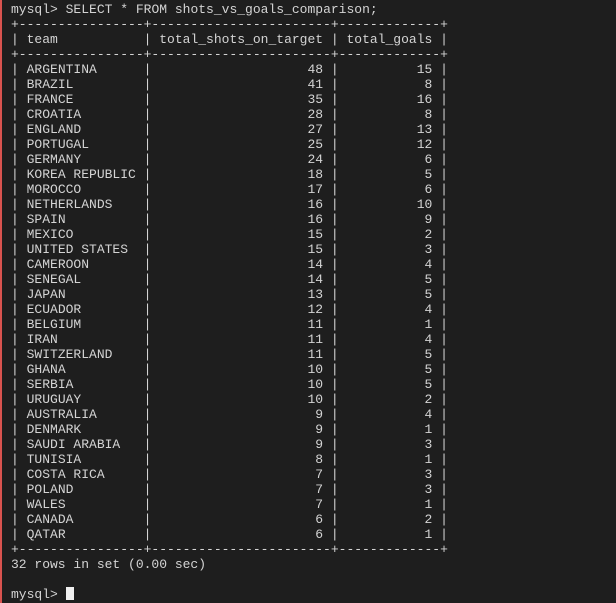  I want to click on number-cell: 6, so click(319, 534).